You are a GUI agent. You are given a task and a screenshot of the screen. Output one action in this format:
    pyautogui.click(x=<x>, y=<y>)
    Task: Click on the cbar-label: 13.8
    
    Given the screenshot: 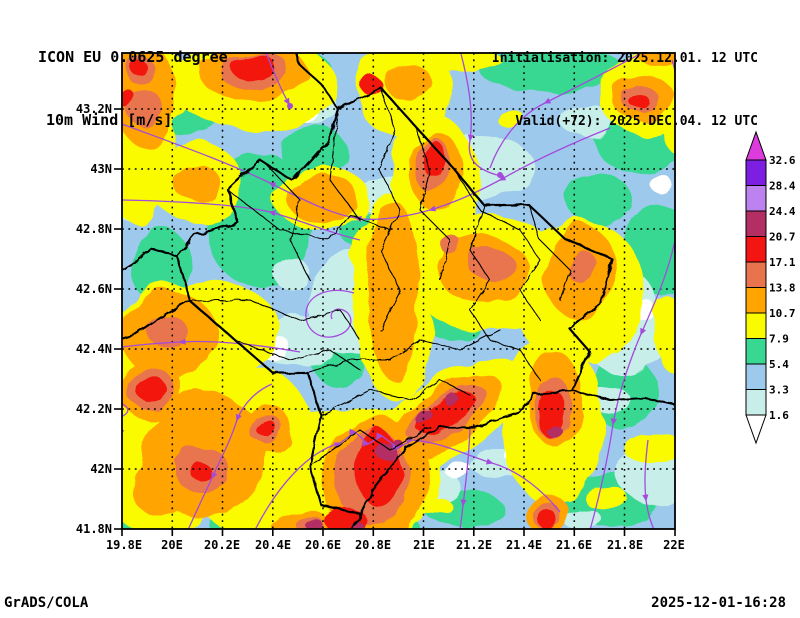 What is the action you would take?
    pyautogui.click(x=782, y=288)
    